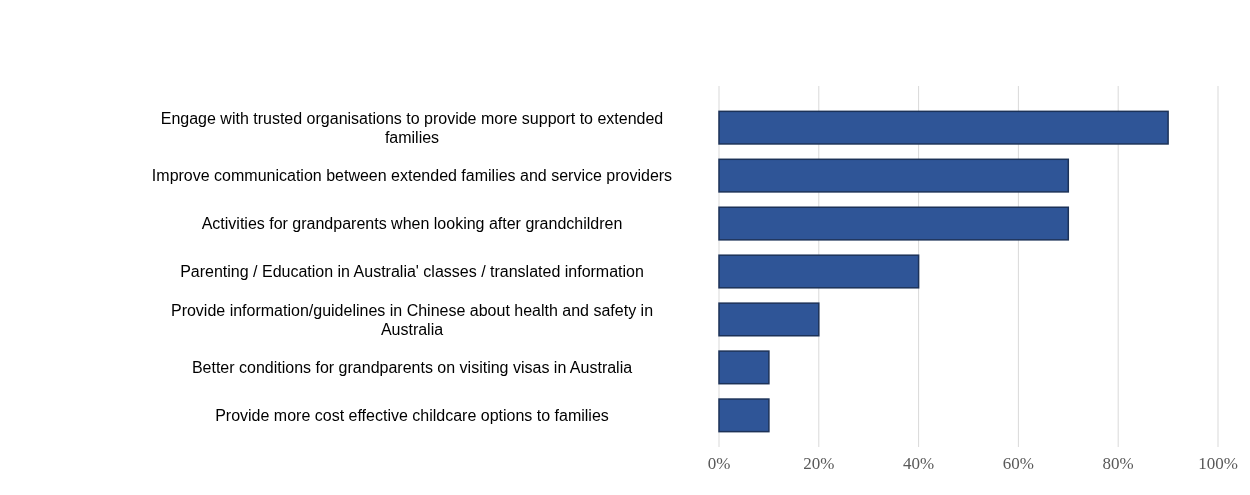 The image size is (1250, 495). Describe the element at coordinates (412, 319) in the screenshot. I see `y-tick-label: Provide information/guidelines in Chinese about health and safety in Australia` at that location.